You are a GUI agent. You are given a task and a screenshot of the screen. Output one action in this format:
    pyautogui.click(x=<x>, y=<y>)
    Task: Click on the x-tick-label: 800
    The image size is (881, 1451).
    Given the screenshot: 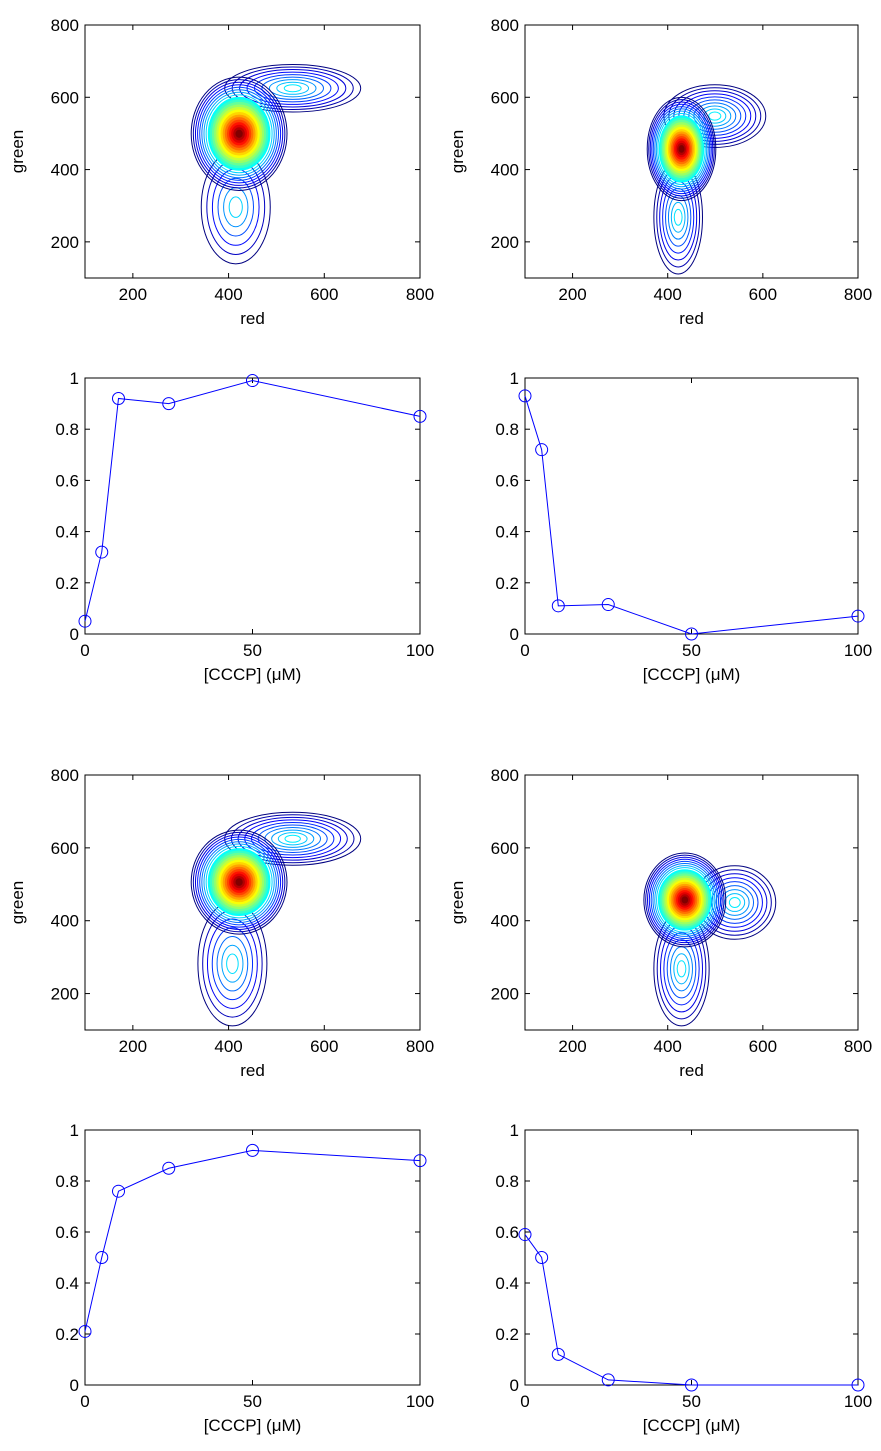 What is the action you would take?
    pyautogui.click(x=858, y=1046)
    